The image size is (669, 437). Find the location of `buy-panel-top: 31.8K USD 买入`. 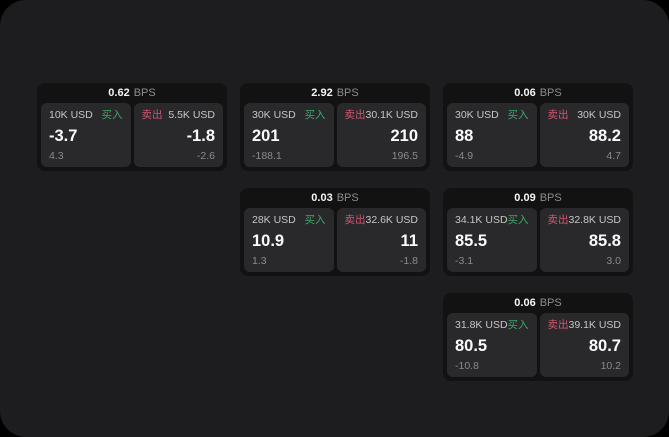

buy-panel-top: 31.8K USD 买入 is located at coordinates (492, 325).